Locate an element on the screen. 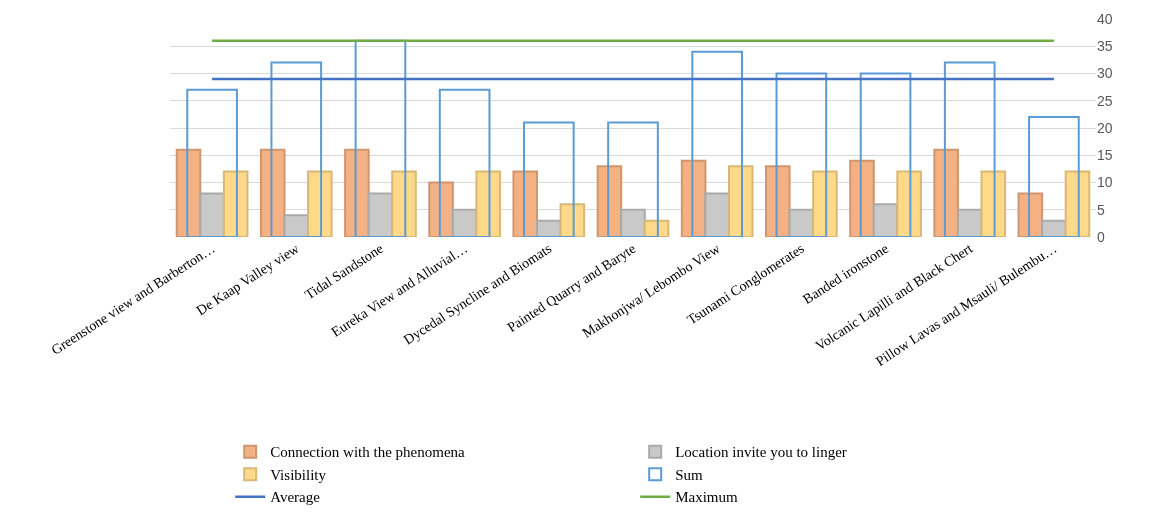  y-tick-label: 5 is located at coordinates (1101, 209).